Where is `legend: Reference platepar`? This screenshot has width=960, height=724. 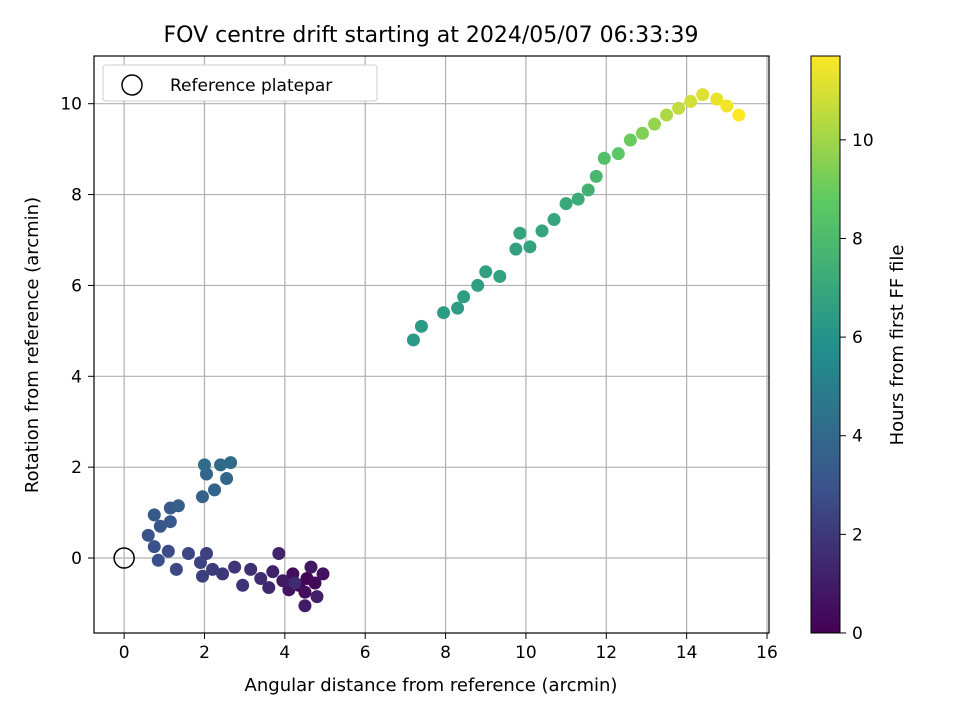 legend: Reference platepar is located at coordinates (240, 83).